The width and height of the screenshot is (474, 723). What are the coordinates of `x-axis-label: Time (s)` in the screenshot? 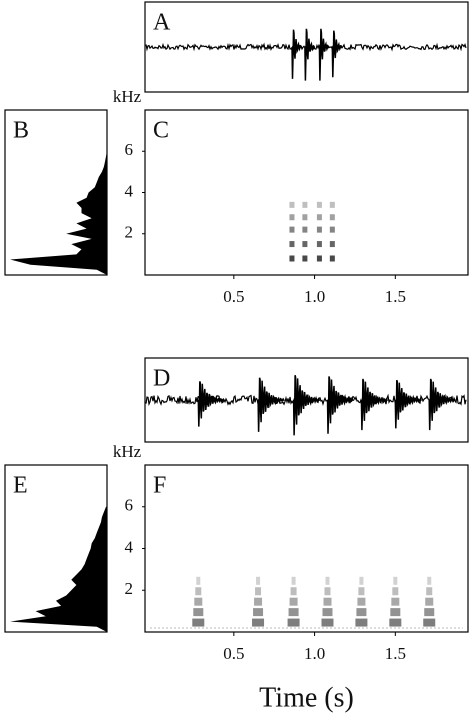 It's located at (306, 697).